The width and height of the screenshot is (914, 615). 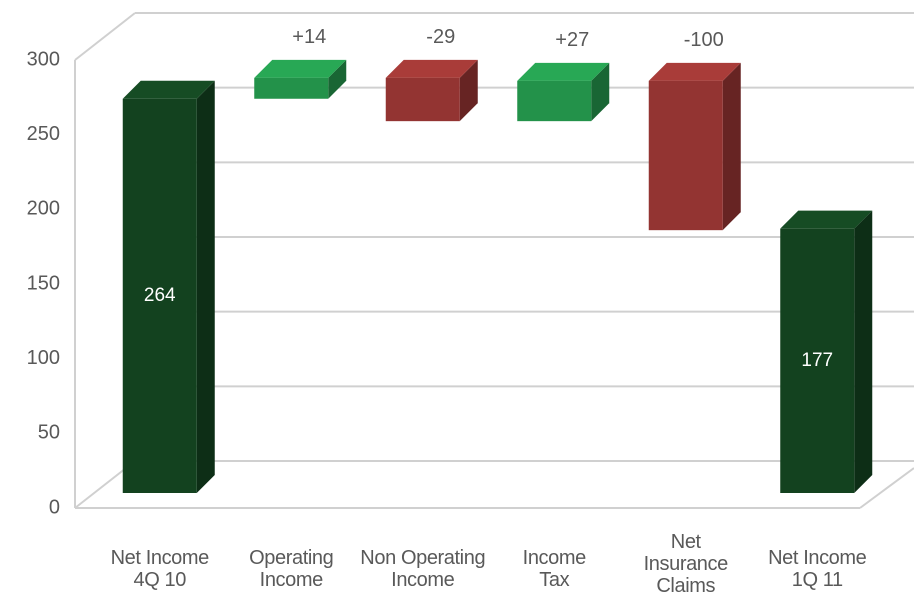 What do you see at coordinates (43, 59) in the screenshot?
I see `y-tick-label: 300` at bounding box center [43, 59].